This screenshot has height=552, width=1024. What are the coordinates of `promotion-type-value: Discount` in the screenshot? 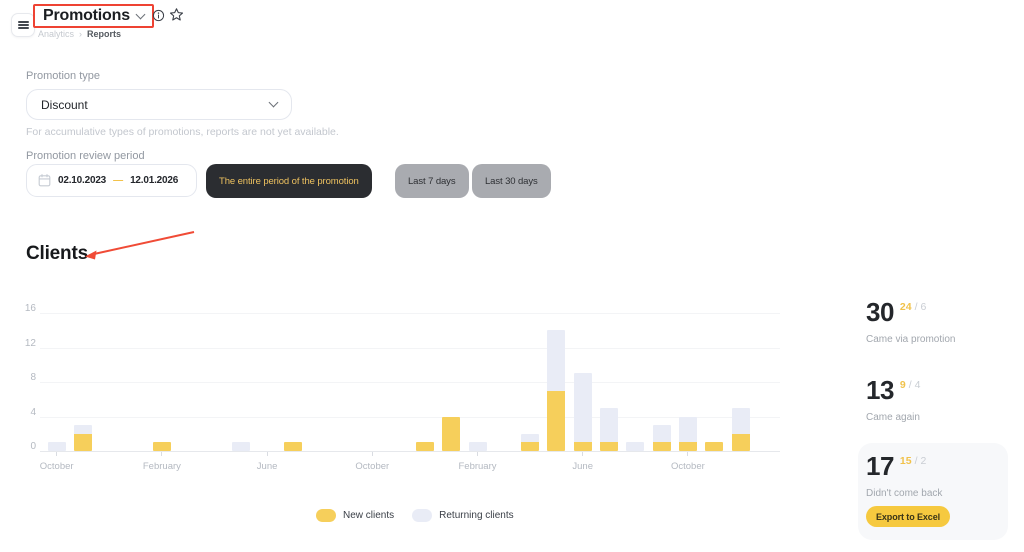 It's located at (64, 104).